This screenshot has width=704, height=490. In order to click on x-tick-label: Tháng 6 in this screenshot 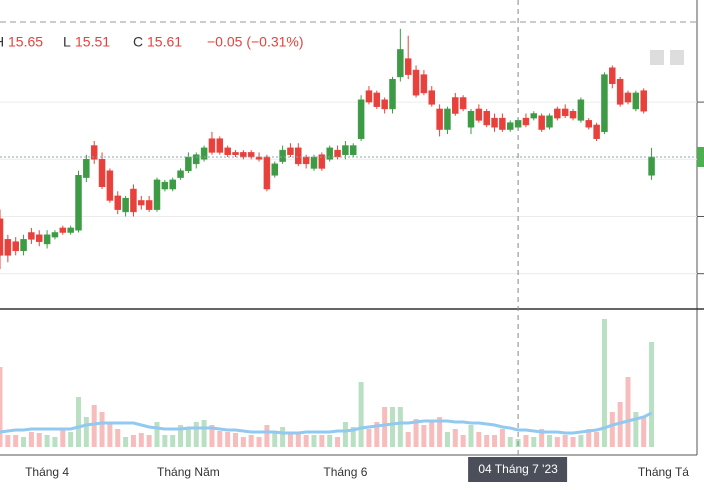, I will do `click(345, 472)`.